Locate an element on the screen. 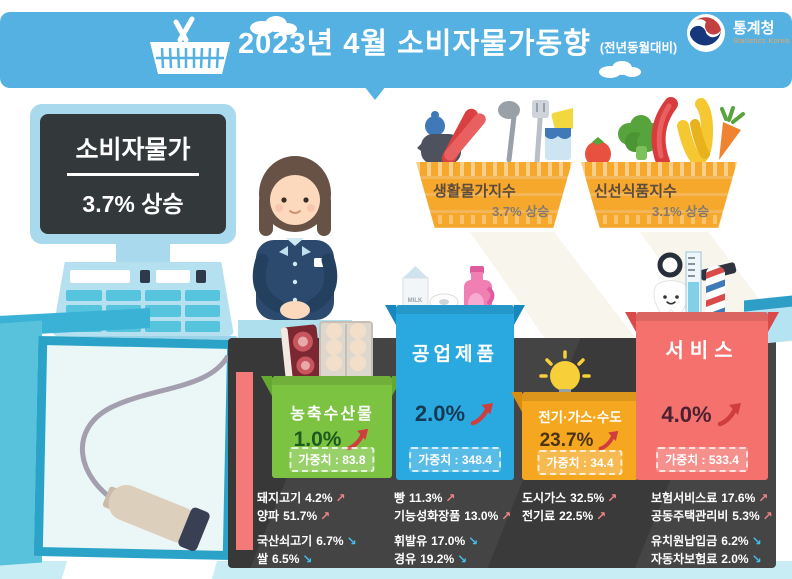 Image resolution: width=792 pixels, height=579 pixels. agency-name-en: Statistics Korea is located at coordinates (761, 41).